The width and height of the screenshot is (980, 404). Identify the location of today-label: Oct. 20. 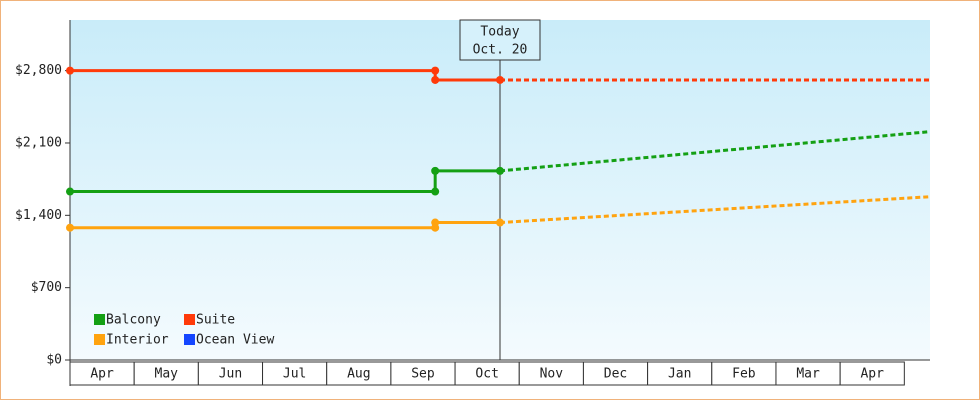
(500, 50).